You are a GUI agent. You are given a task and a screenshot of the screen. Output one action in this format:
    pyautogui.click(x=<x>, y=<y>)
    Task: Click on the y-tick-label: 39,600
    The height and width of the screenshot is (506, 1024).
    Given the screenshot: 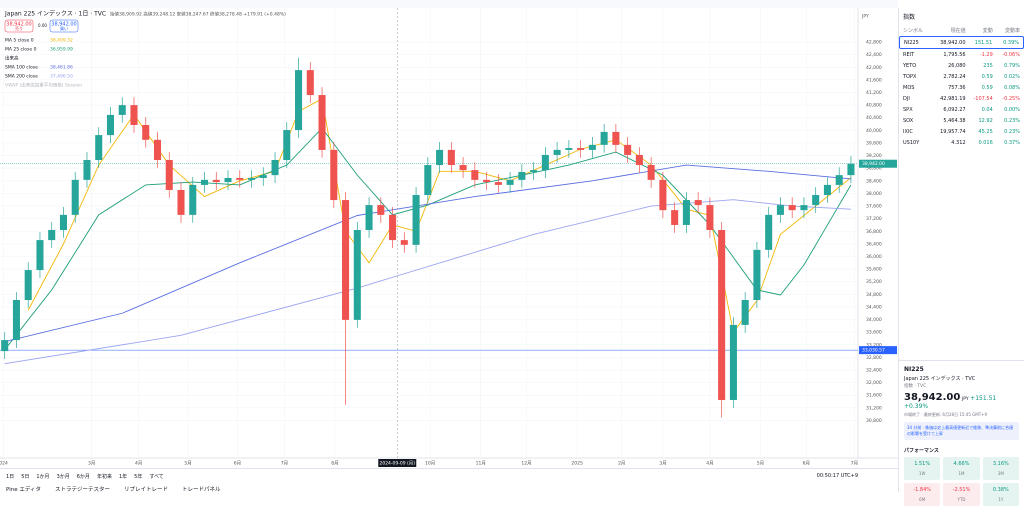 What is the action you would take?
    pyautogui.click(x=874, y=143)
    